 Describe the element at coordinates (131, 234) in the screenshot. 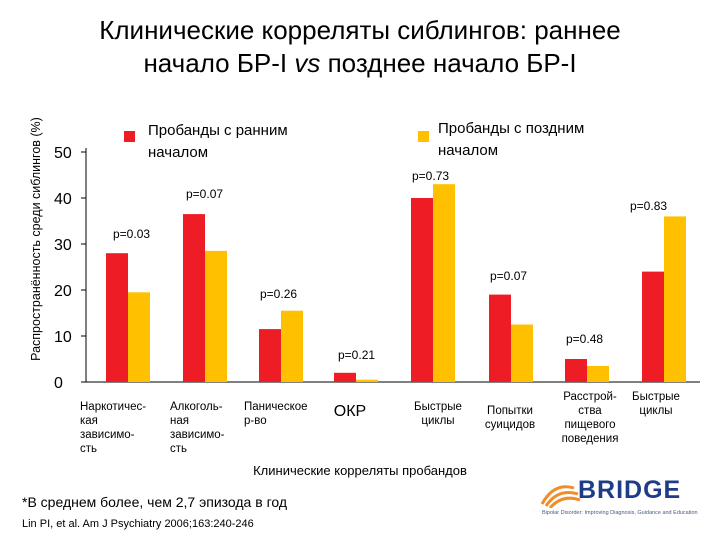

I see `p-value-annotation: p=0.03` at that location.